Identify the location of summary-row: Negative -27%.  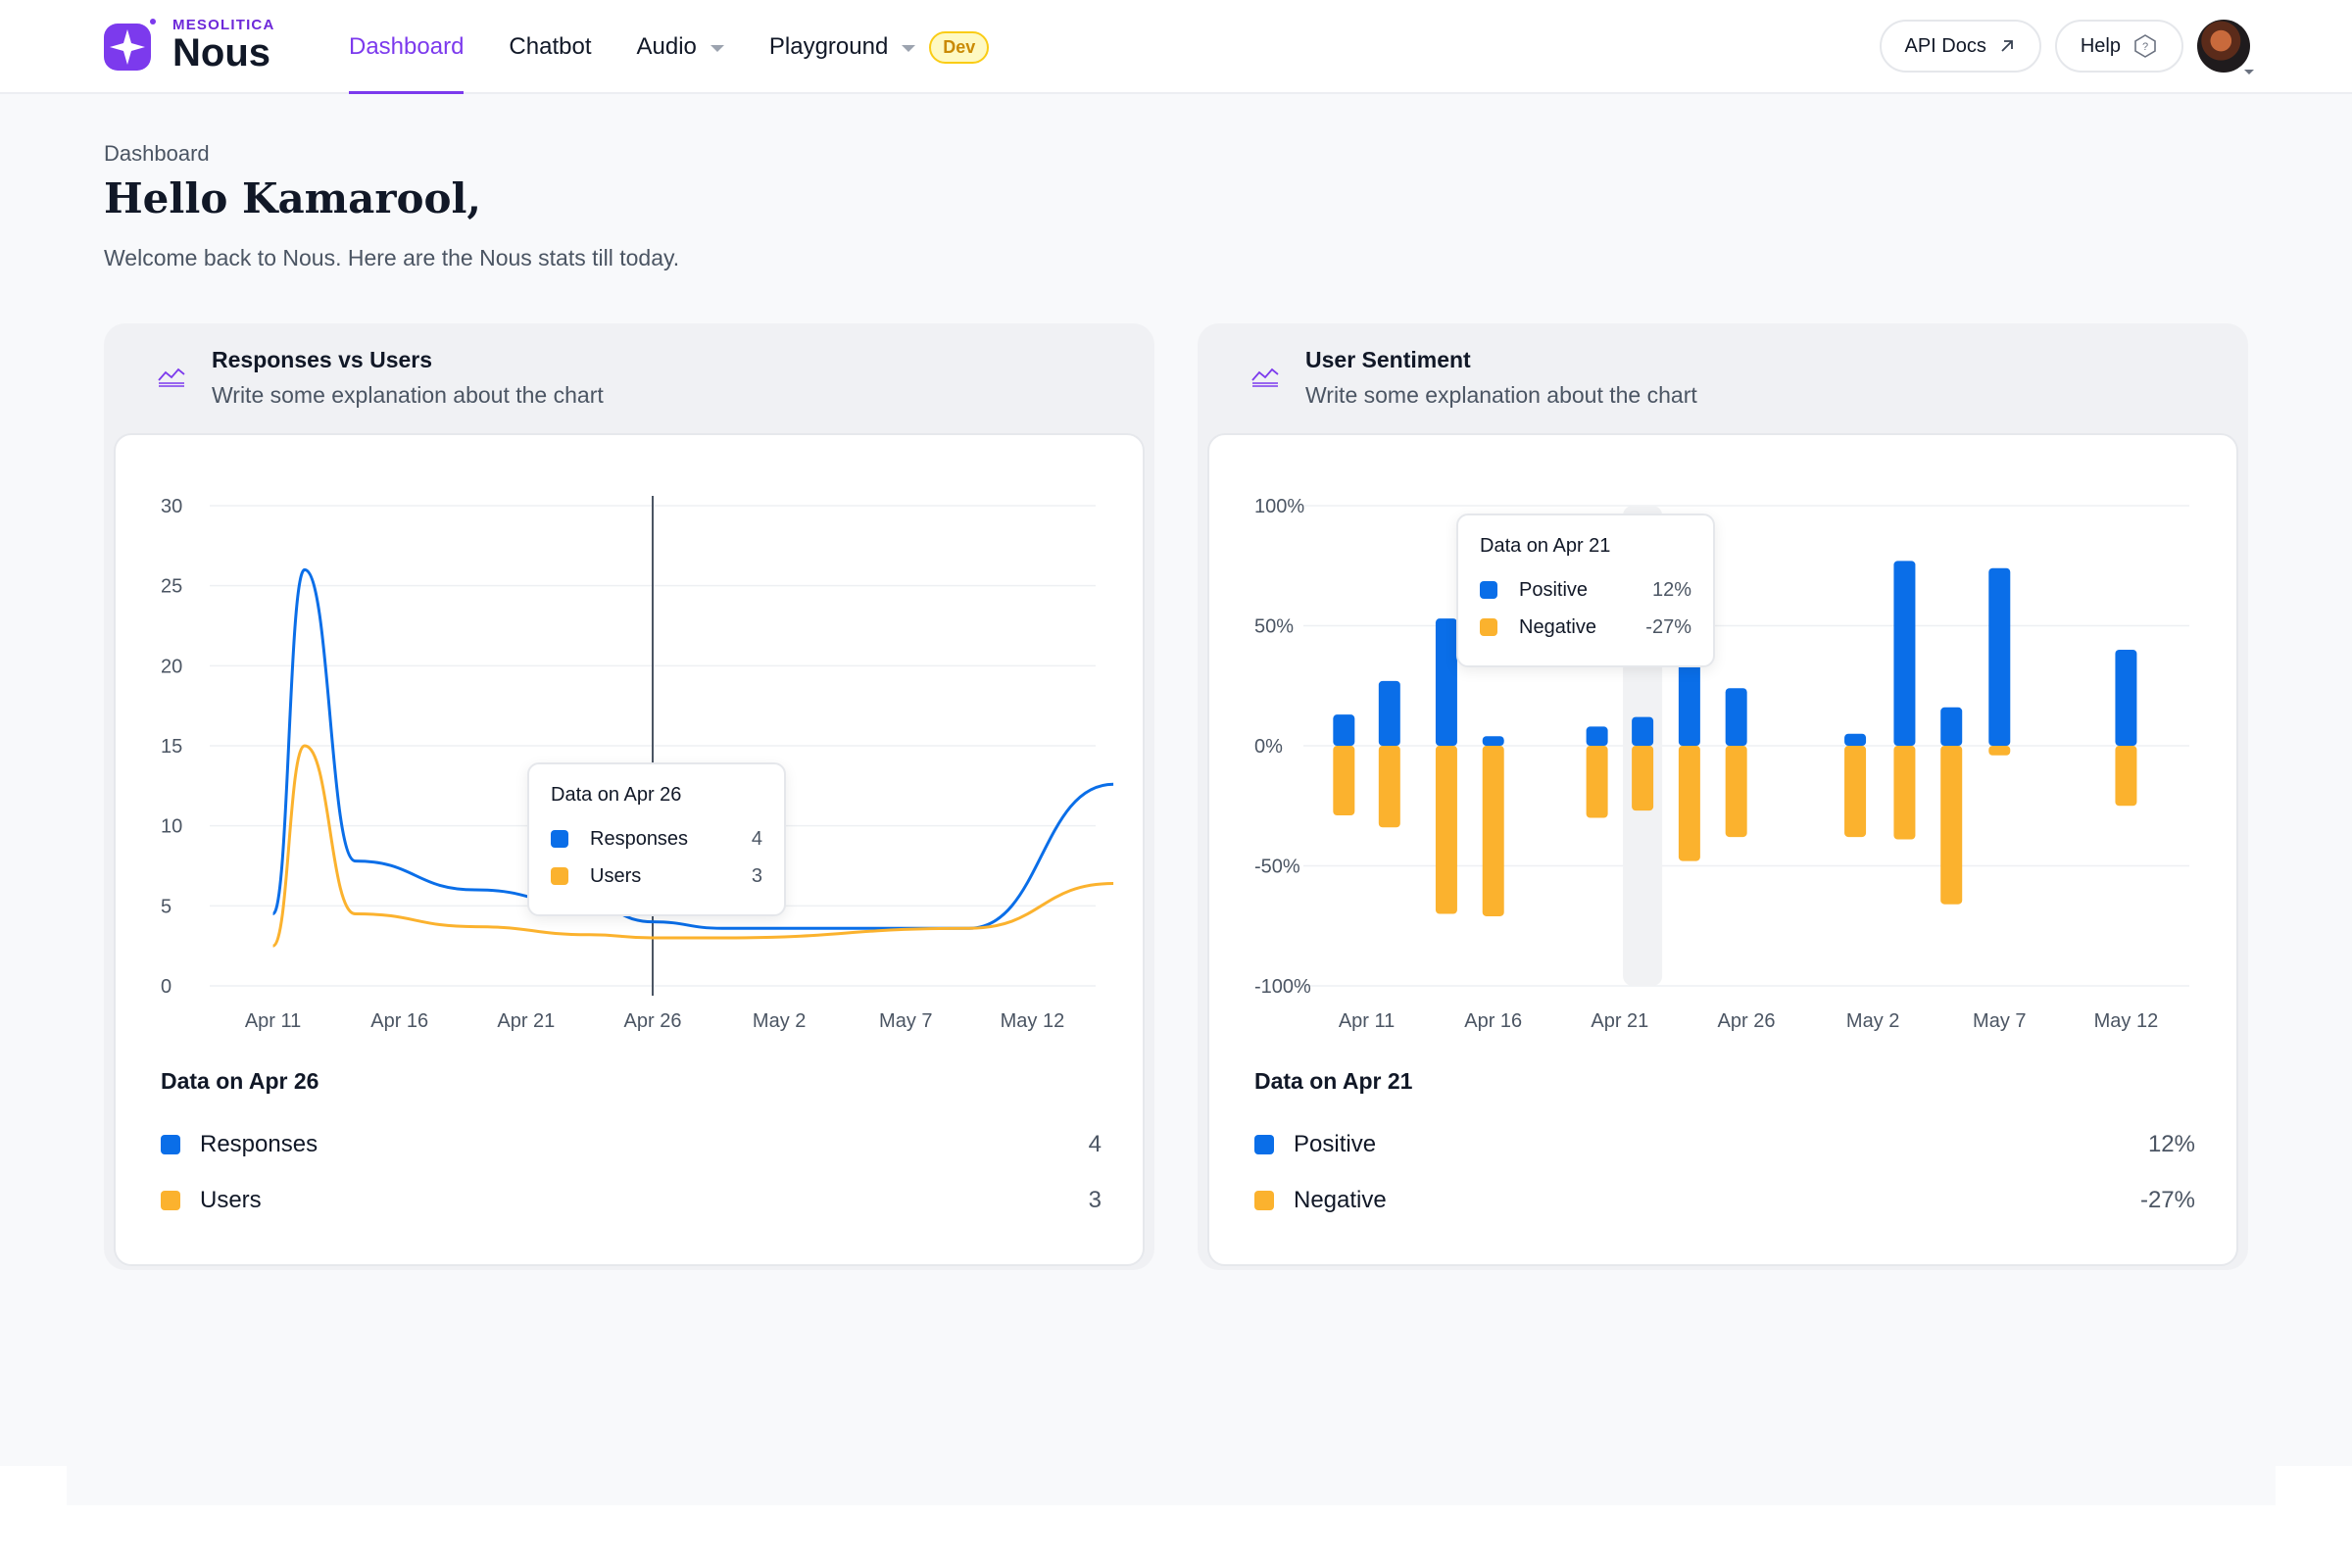
(1724, 1200).